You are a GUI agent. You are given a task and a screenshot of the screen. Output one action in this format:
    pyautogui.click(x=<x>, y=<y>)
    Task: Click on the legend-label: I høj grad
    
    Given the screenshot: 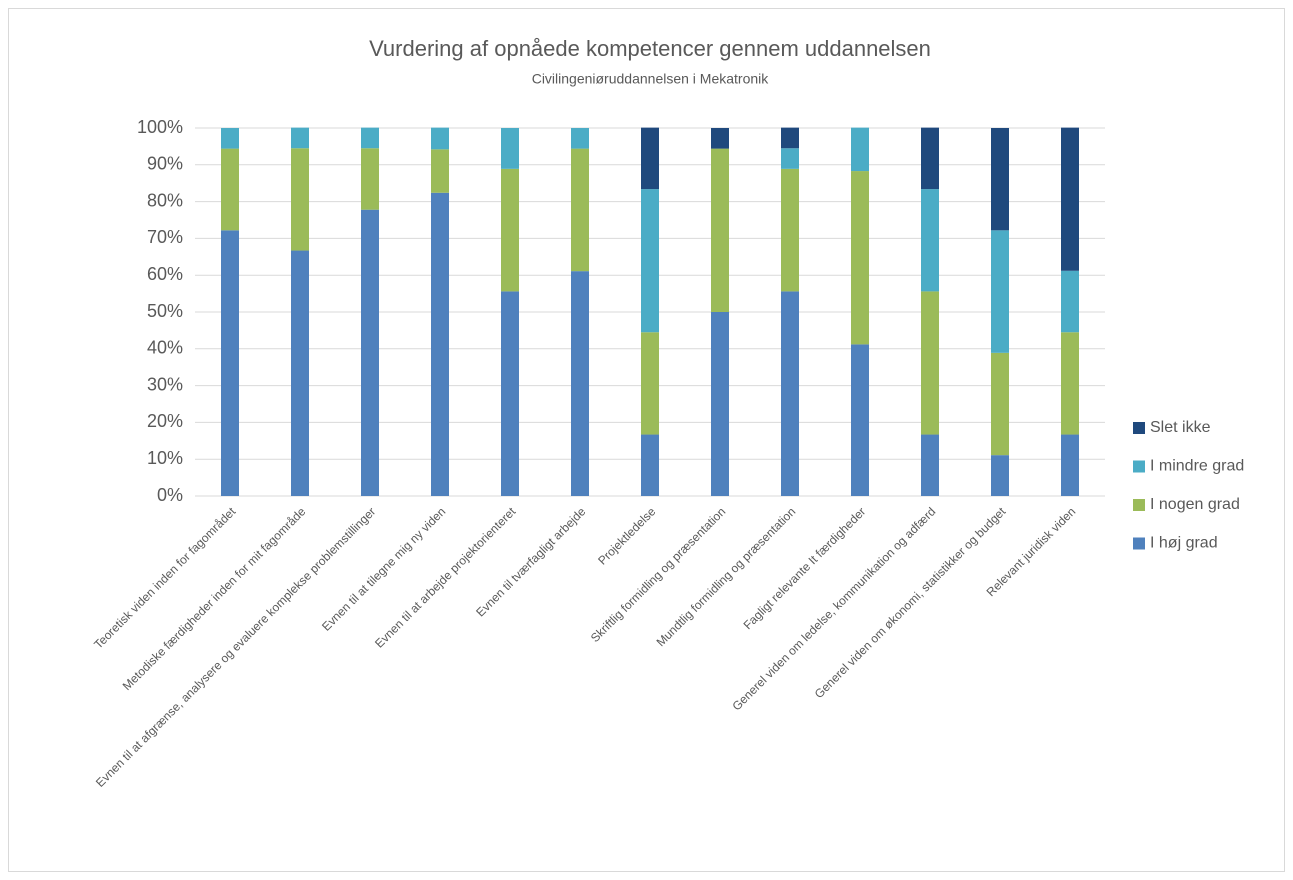 What is the action you would take?
    pyautogui.click(x=1184, y=543)
    